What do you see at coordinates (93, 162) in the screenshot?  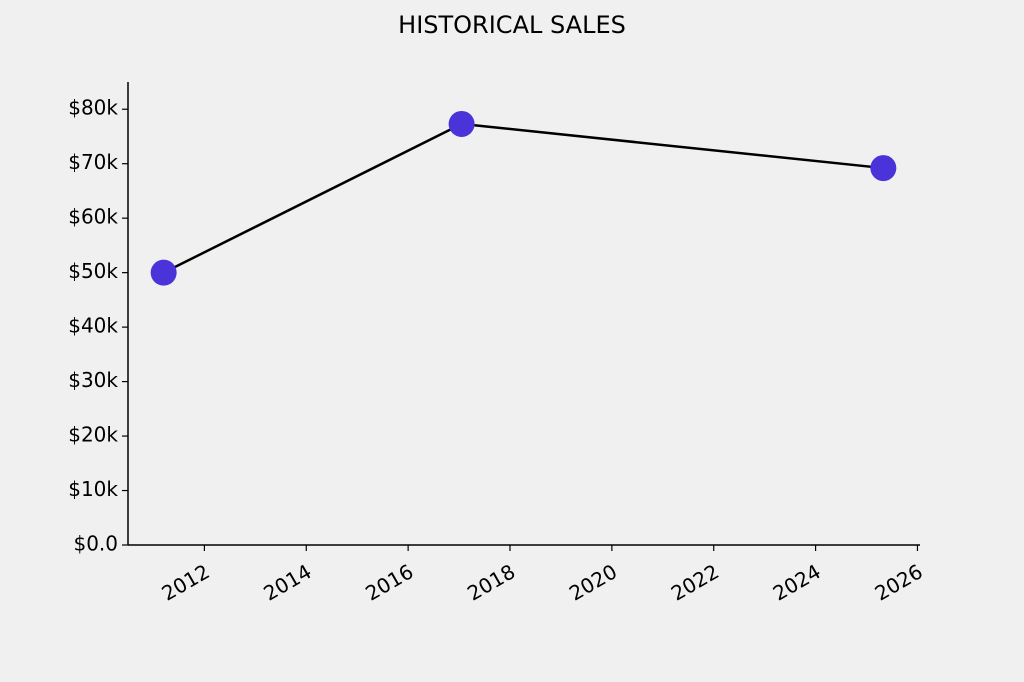 I see `y-tick-label: $70k` at bounding box center [93, 162].